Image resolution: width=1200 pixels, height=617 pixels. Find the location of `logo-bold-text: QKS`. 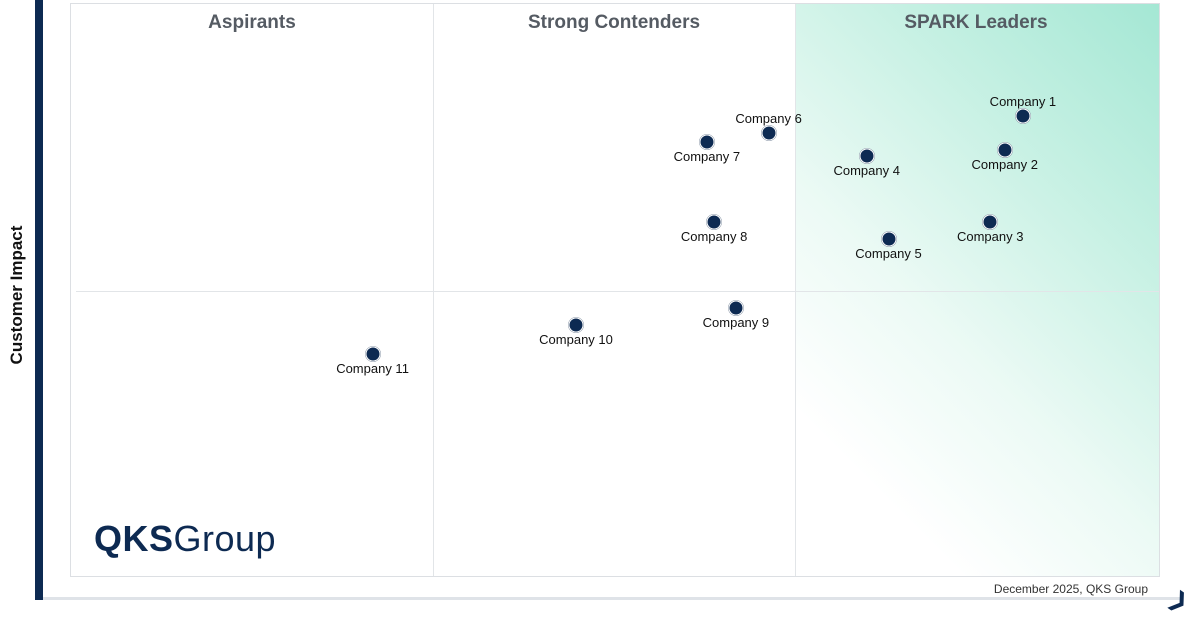

logo-bold-text: QKS is located at coordinates (134, 538).